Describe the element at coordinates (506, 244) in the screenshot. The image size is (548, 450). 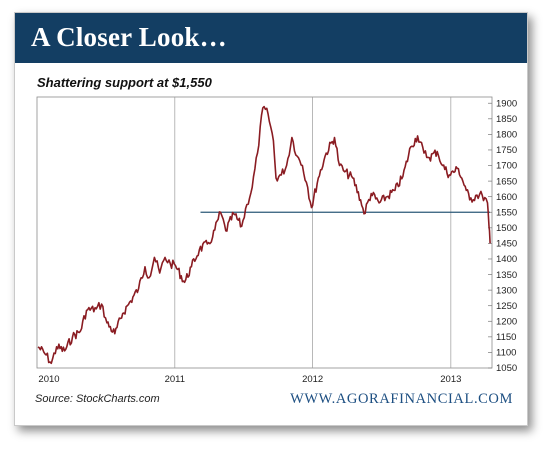
I see `y-tick-label: 1450` at that location.